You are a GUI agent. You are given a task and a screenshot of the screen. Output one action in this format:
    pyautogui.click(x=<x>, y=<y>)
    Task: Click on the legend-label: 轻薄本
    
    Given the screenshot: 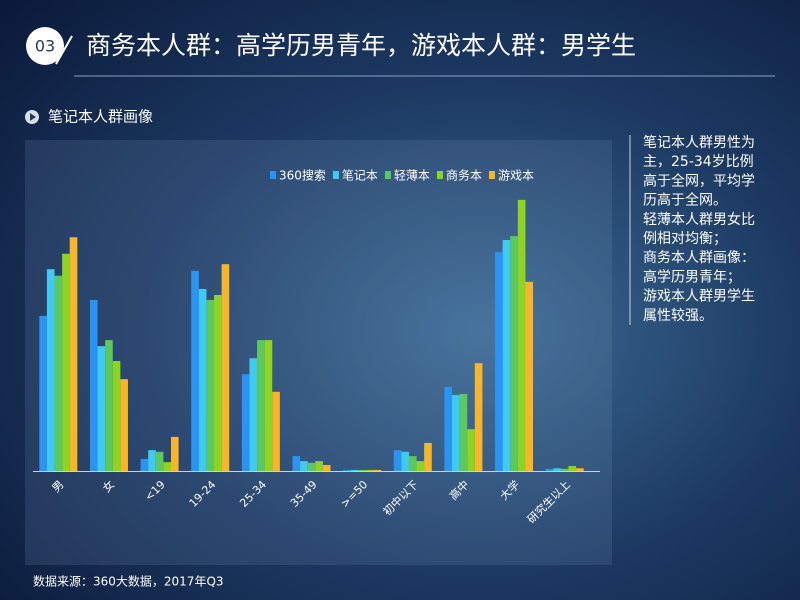 What is the action you would take?
    pyautogui.click(x=412, y=175)
    